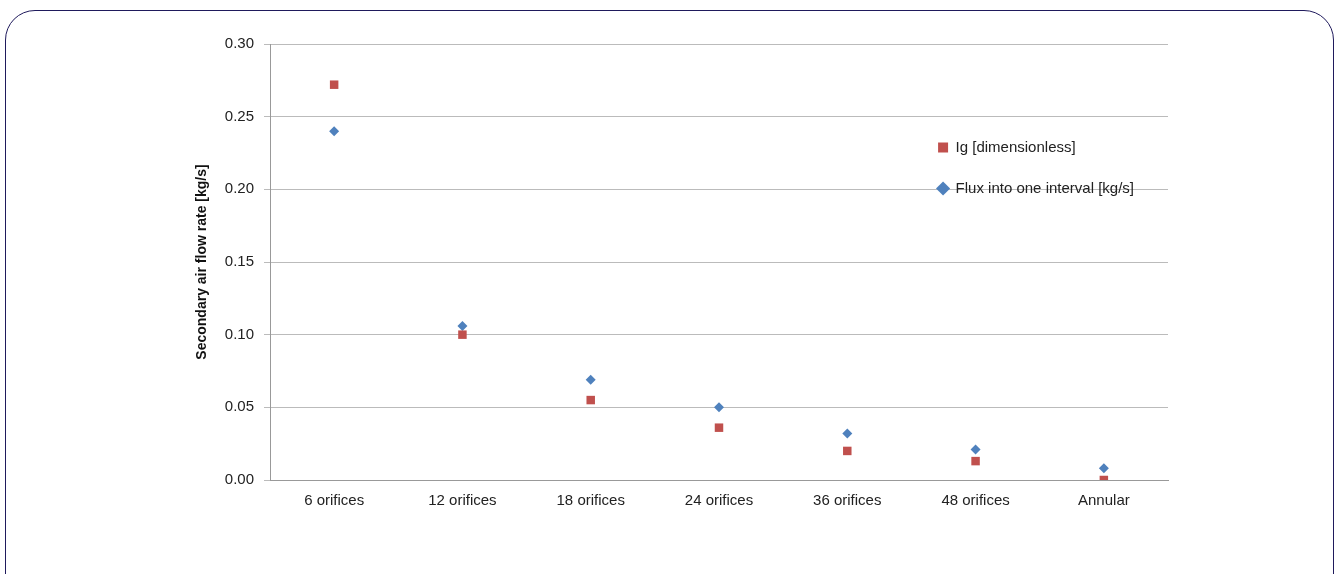 This screenshot has height=574, width=1339. Describe the element at coordinates (201, 262) in the screenshot. I see `y-axis-title: Secondary air flow rate [kg/s]` at that location.